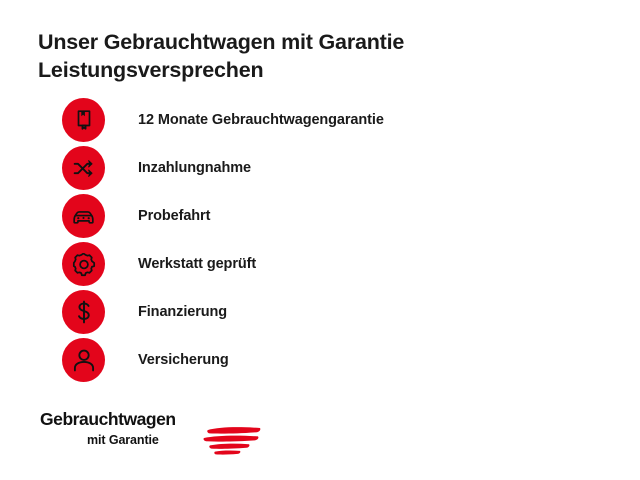 This screenshot has width=640, height=480. What do you see at coordinates (320, 264) in the screenshot?
I see `benefit-item-werkstatt: Werkstatt geprüft` at bounding box center [320, 264].